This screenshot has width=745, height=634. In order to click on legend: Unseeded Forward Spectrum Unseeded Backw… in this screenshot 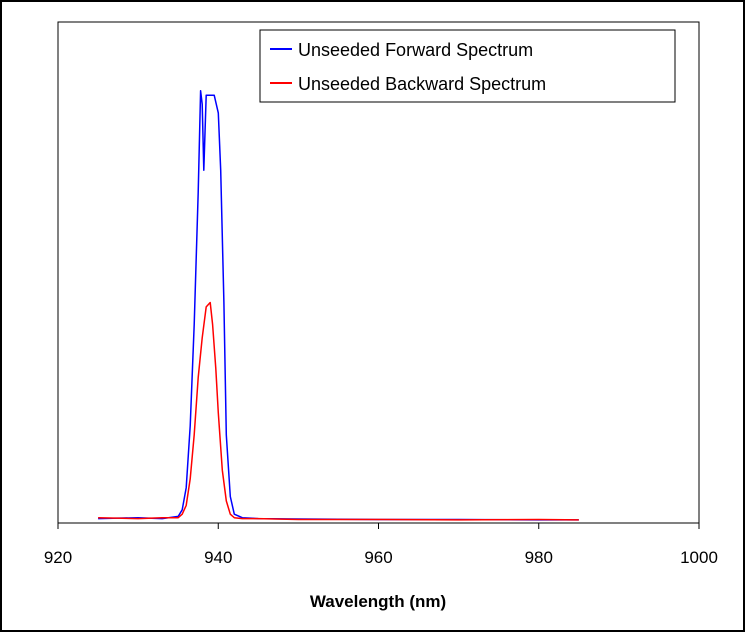, I will do `click(467, 66)`.